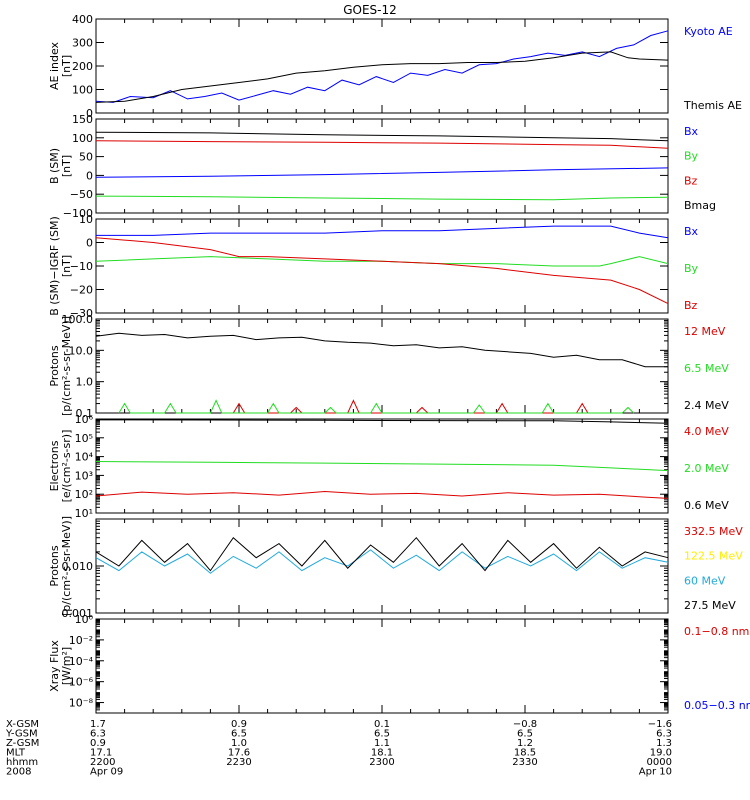 This screenshot has width=750, height=800. Describe the element at coordinates (525, 724) in the screenshot. I see `x-axis-value: −0.8` at that location.